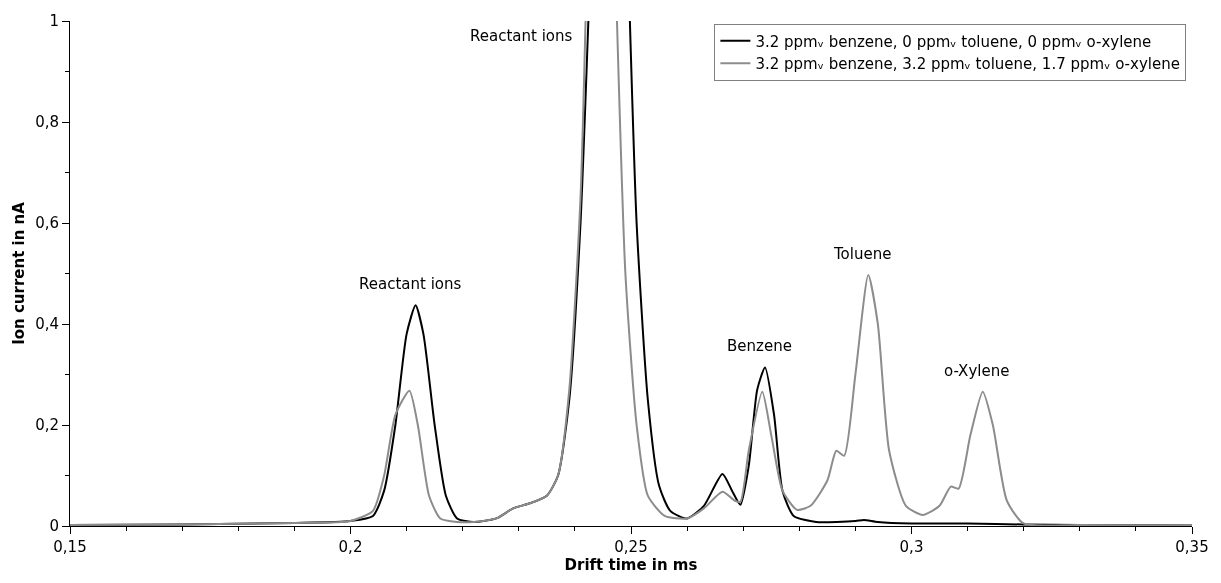  What do you see at coordinates (967, 64) in the screenshot?
I see `legend-label: 3.2 ppmᵥ benzene, 3.2 ppmᵥ toluene, 1.7 ppmᵥ o-xylene` at bounding box center [967, 64].